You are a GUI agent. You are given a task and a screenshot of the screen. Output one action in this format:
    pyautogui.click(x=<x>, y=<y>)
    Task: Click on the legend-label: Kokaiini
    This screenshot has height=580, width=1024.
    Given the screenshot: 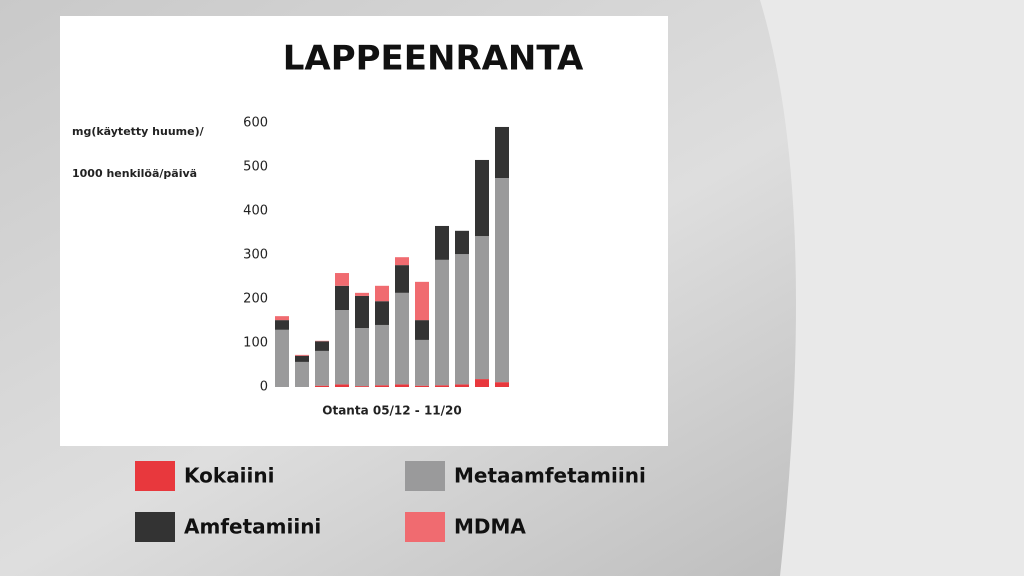 What is the action you would take?
    pyautogui.click(x=229, y=476)
    